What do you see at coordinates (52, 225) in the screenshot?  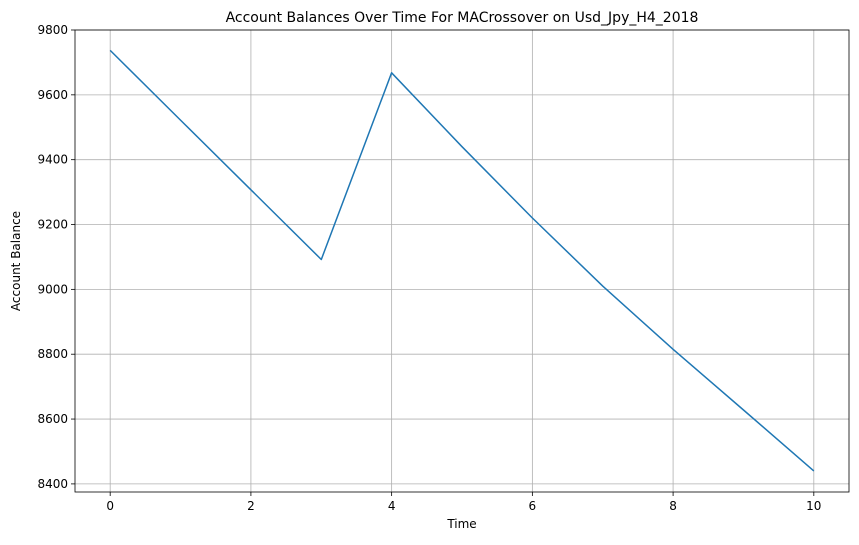 I see `y-tick-label: 9200` at bounding box center [52, 225].